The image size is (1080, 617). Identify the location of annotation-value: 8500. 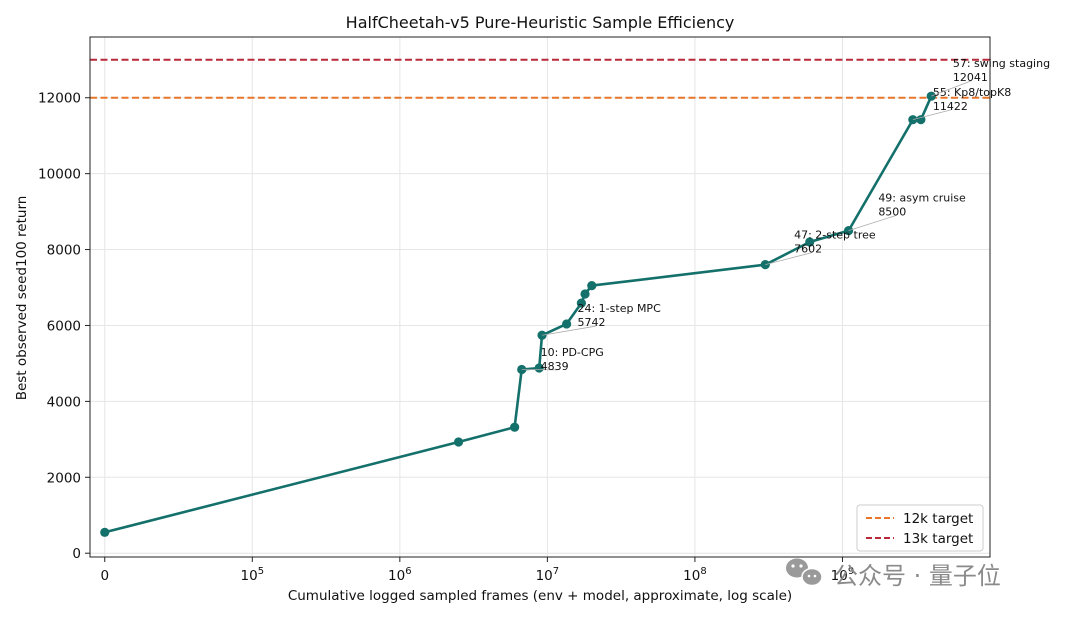
(892, 211).